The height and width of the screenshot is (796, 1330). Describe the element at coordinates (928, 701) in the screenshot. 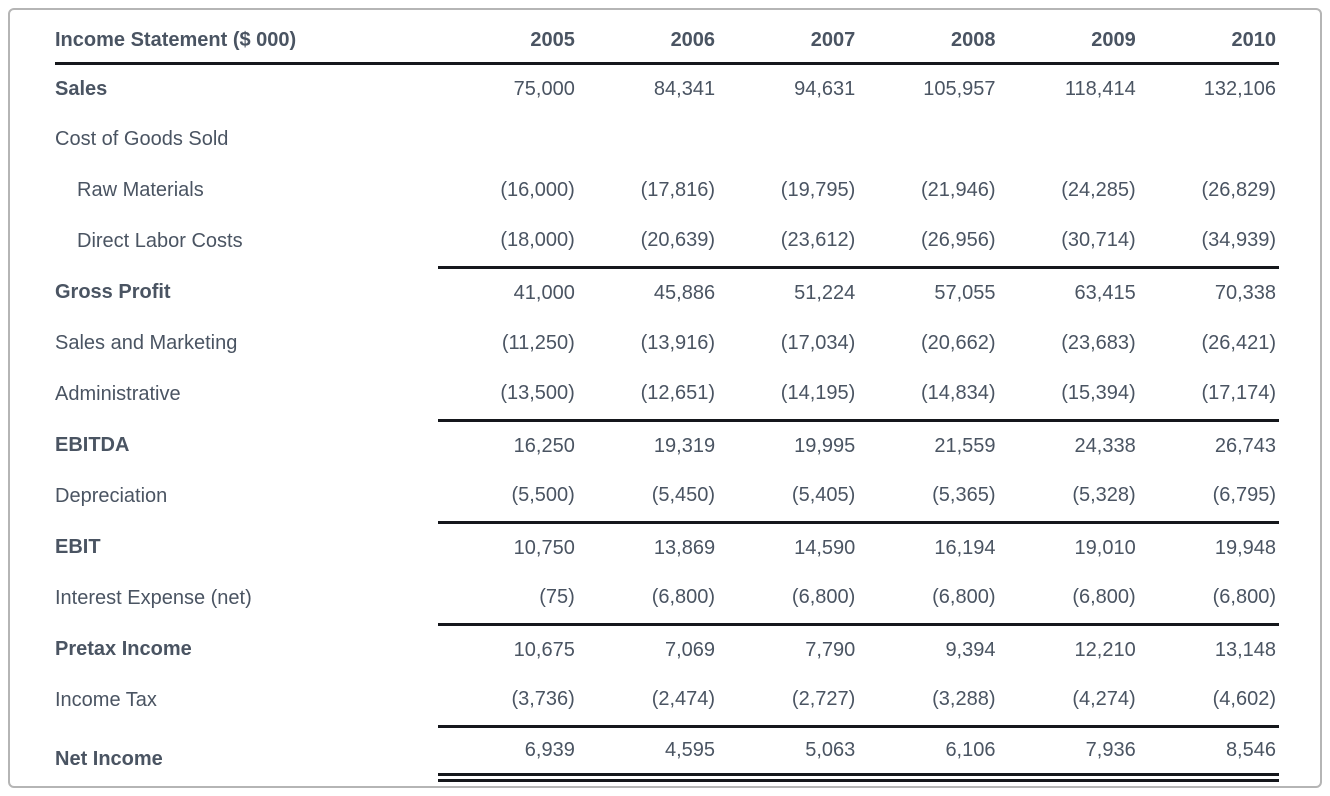

I see `value-cell: (3,288)` at that location.